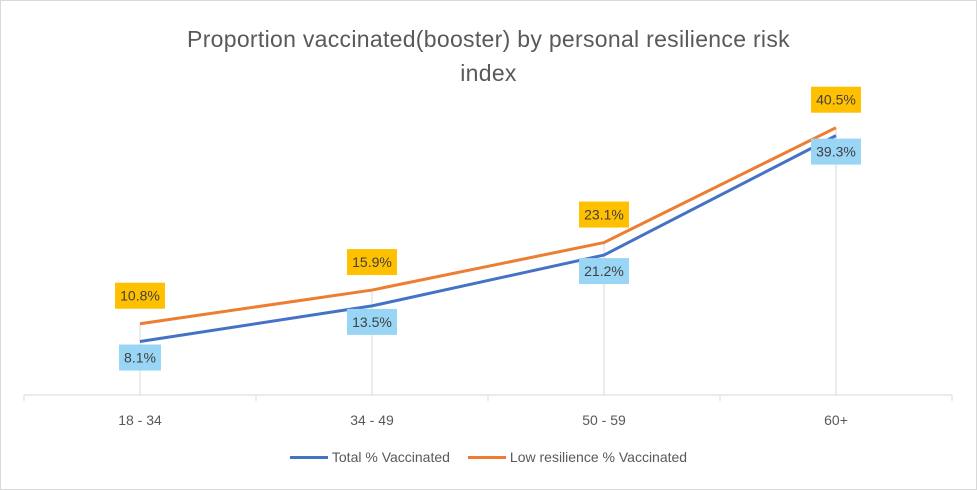 Image resolution: width=977 pixels, height=490 pixels. What do you see at coordinates (598, 457) in the screenshot?
I see `legend-label-low-resilience: Low resilience % Vaccinated` at bounding box center [598, 457].